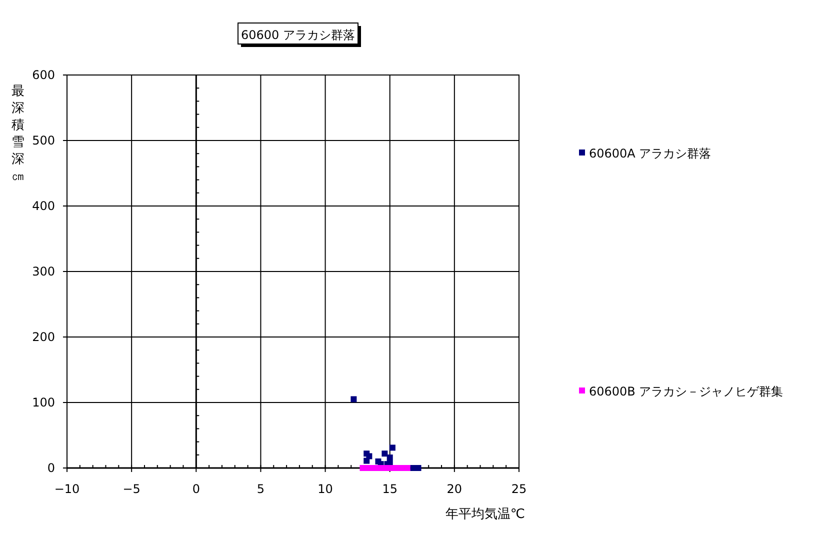  Describe the element at coordinates (67, 489) in the screenshot. I see `x-tick-label: −10` at that location.